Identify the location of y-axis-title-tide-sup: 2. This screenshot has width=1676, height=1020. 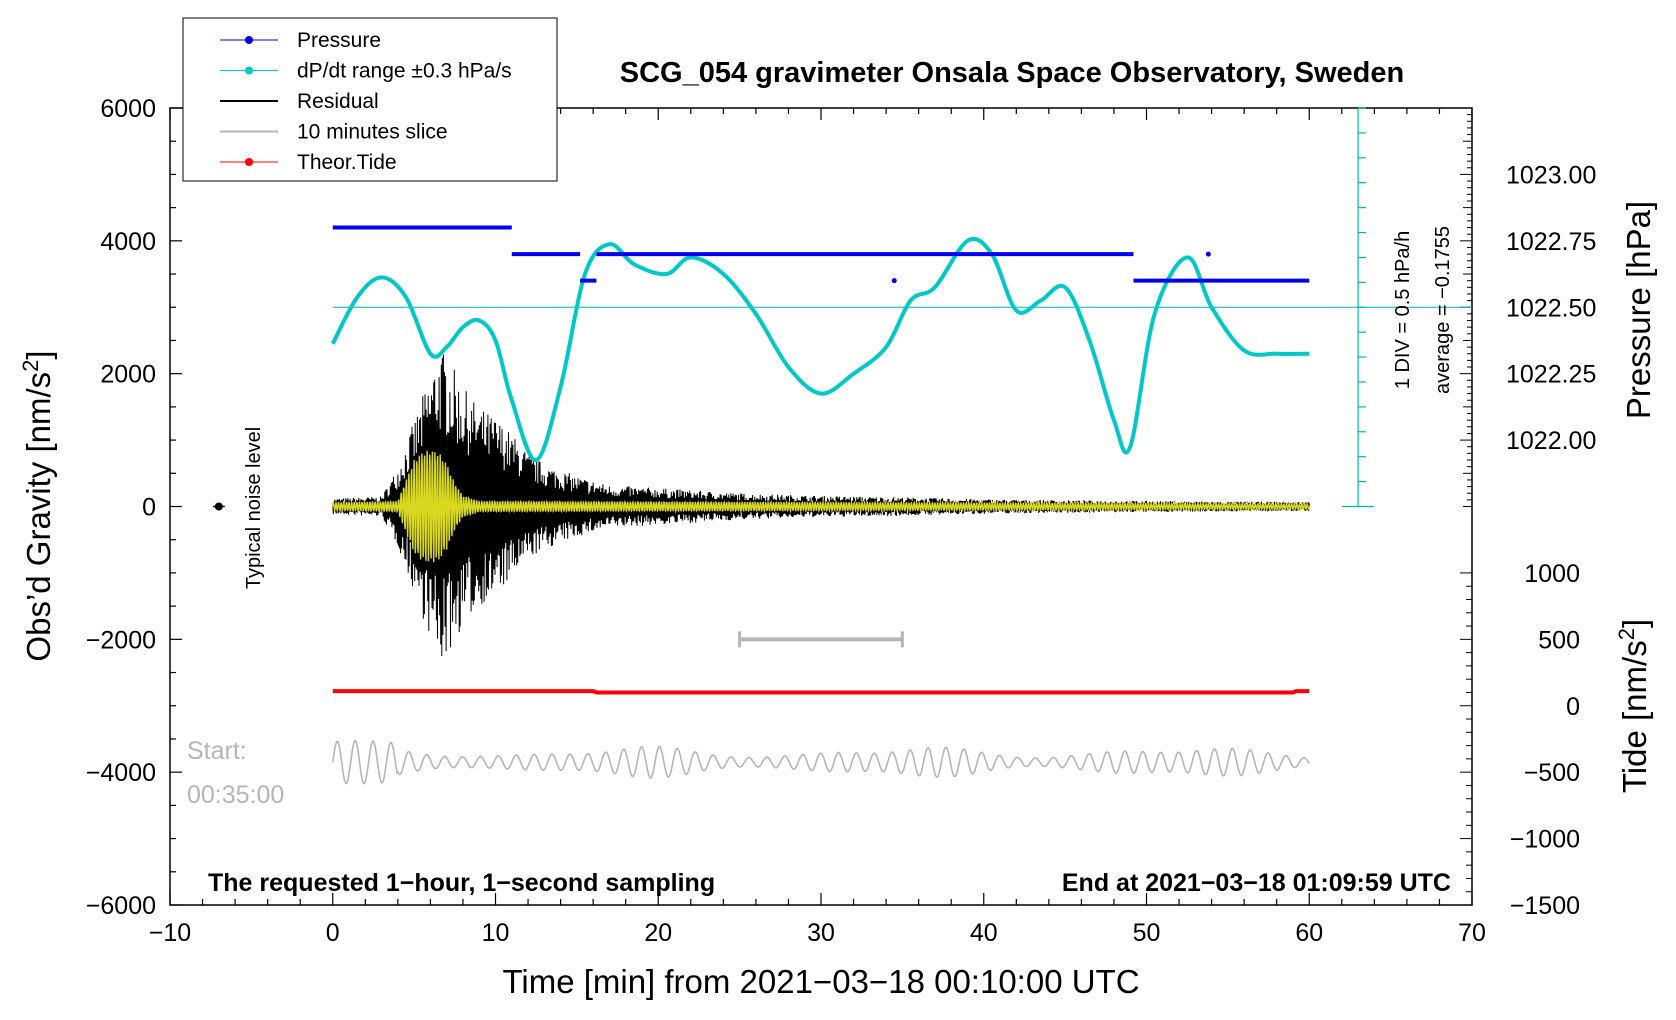
(1626, 634).